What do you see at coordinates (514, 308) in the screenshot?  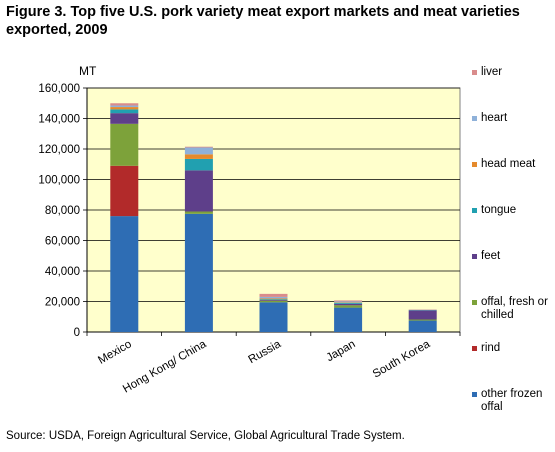 I see `legend-label: offal, fresh or chilled` at bounding box center [514, 308].